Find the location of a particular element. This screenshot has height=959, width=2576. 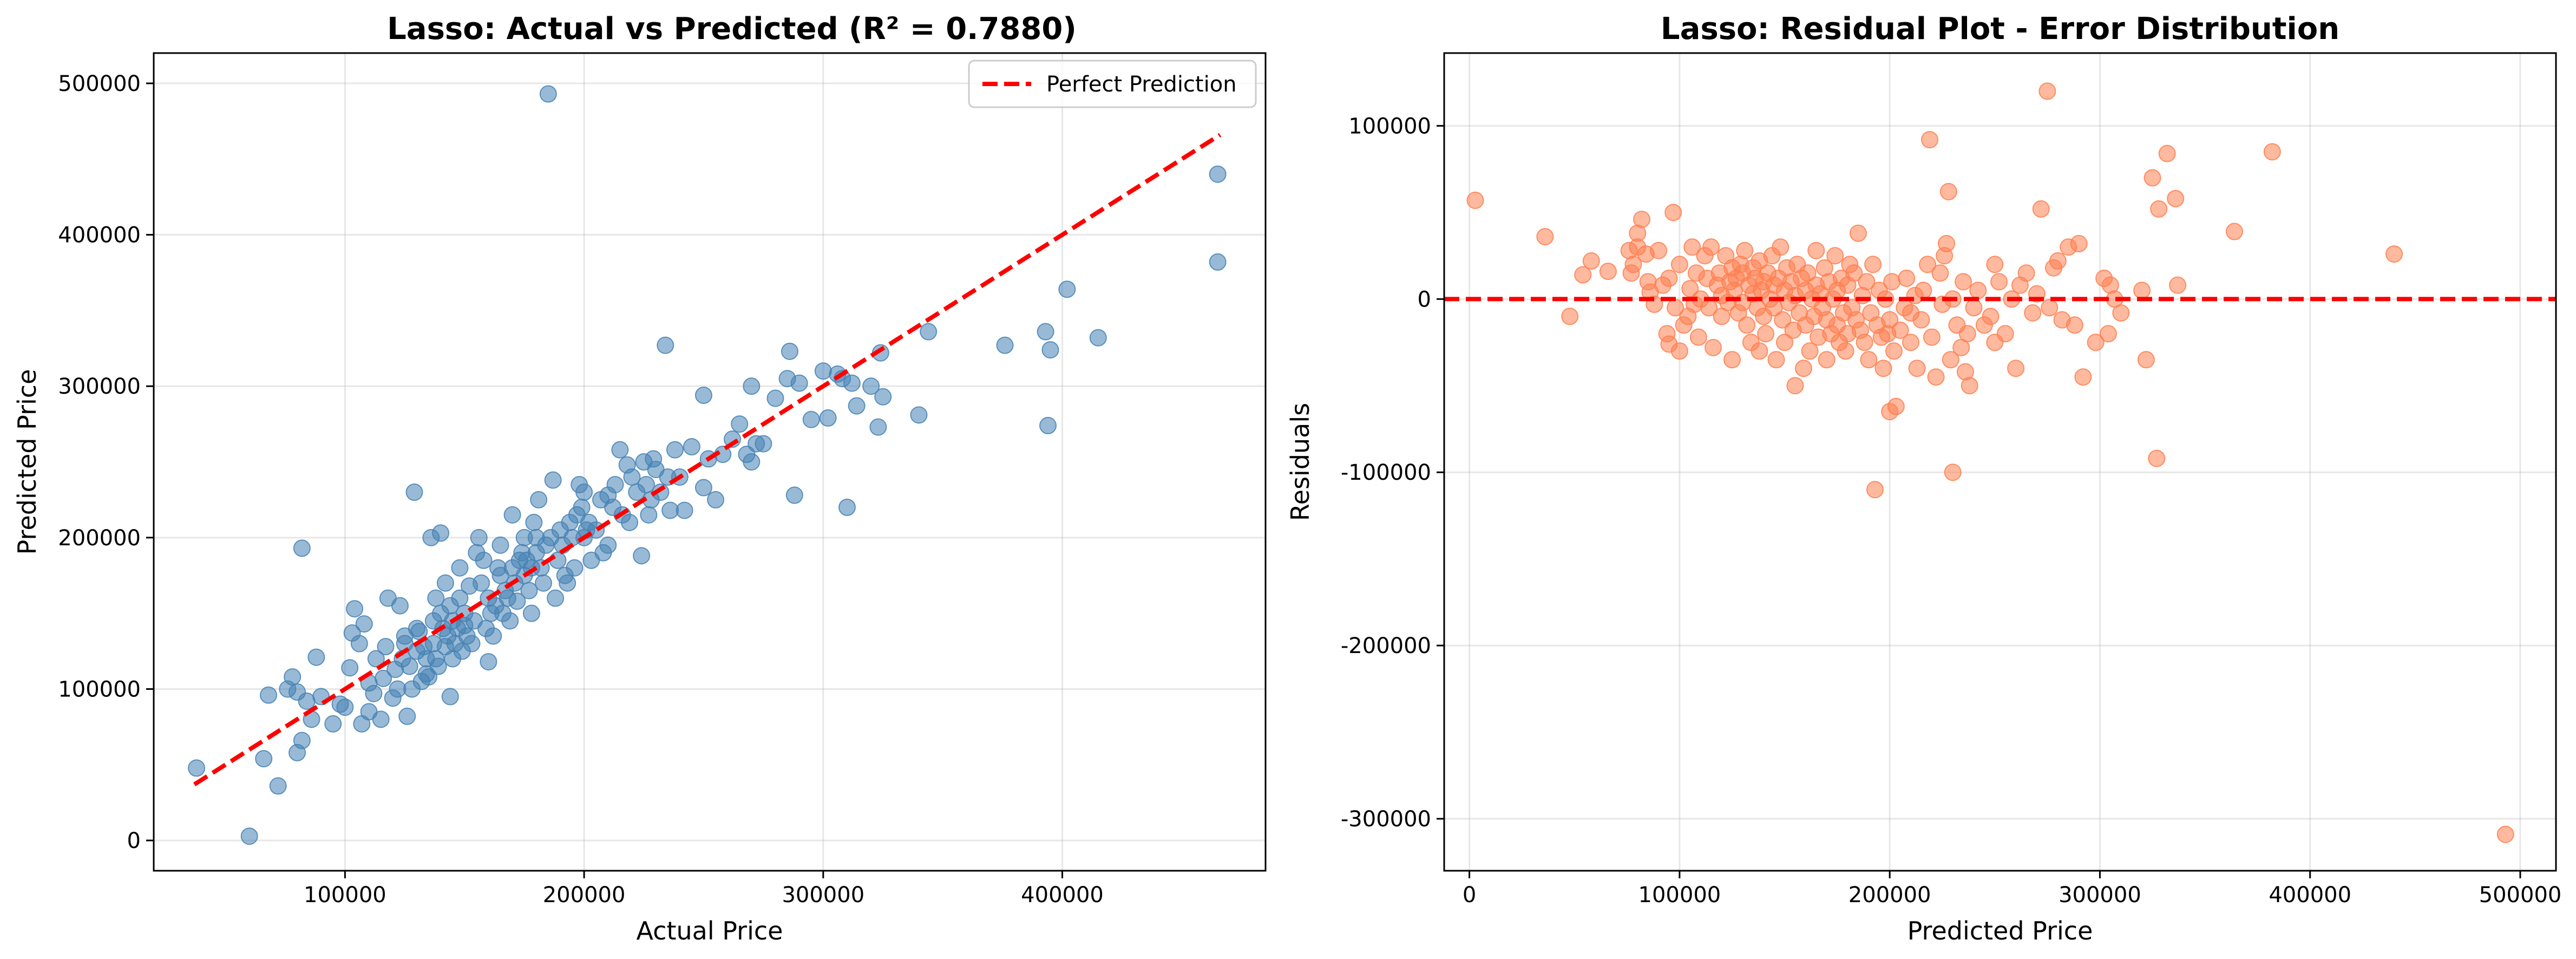

y-tick-label: 400000 is located at coordinates (99, 235).